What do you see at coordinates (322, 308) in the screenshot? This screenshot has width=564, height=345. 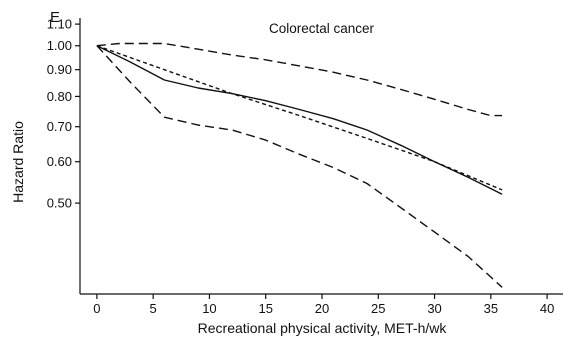 I see `x-tick-label: 20` at bounding box center [322, 308].